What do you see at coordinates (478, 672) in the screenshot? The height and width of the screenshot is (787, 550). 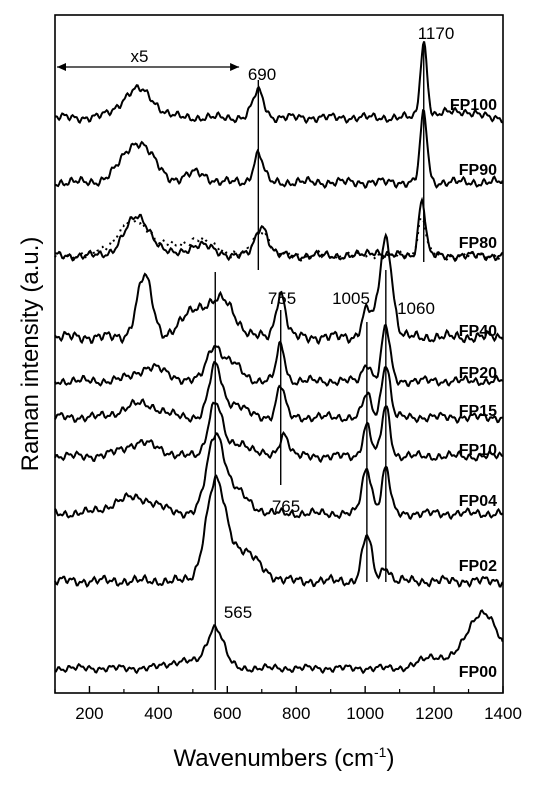 I see `series-label-fp00: FP00` at bounding box center [478, 672].